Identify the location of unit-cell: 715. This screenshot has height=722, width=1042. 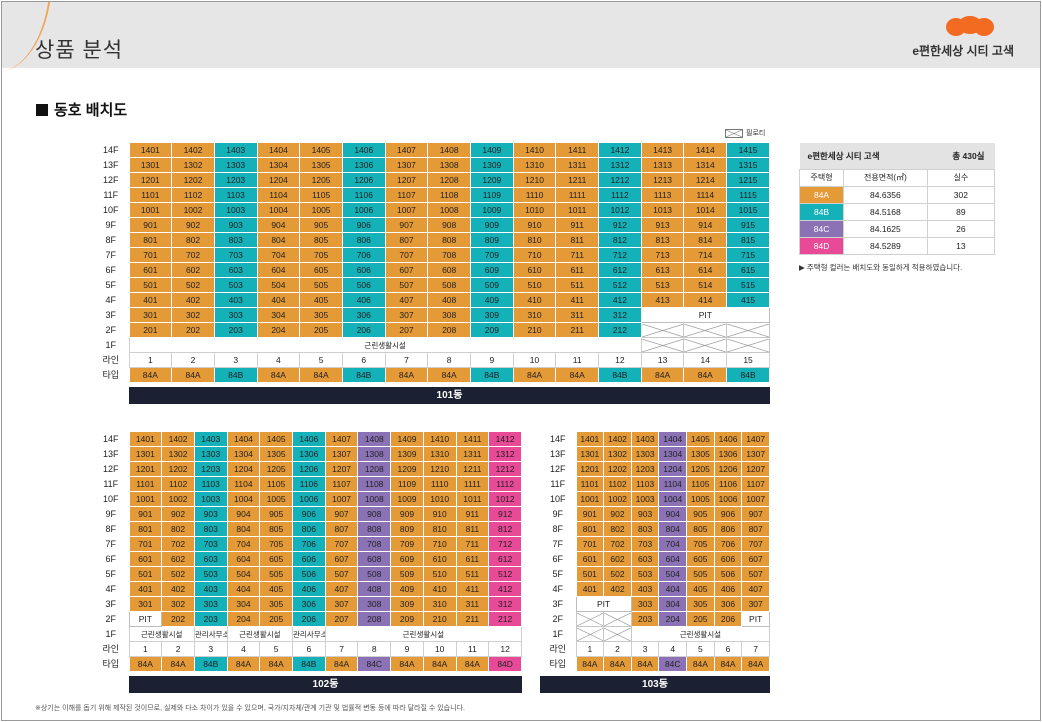
(748, 255).